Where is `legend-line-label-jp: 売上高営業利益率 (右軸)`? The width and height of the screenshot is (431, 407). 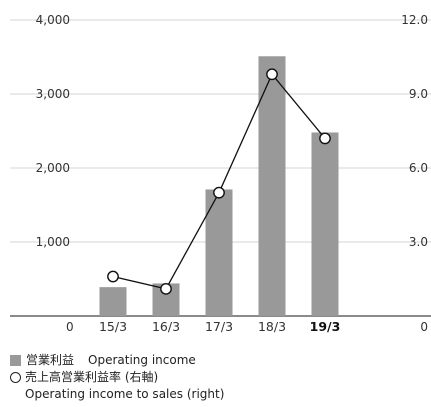
legend-line-label-jp: 売上高営業利益率 (右軸) is located at coordinates (92, 377).